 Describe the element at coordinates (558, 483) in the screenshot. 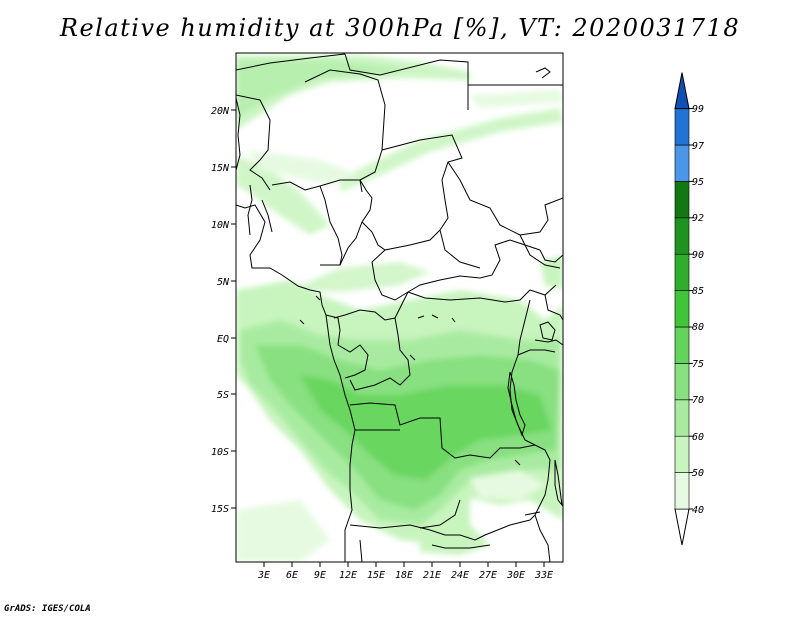

I see `lake-malawi` at that location.